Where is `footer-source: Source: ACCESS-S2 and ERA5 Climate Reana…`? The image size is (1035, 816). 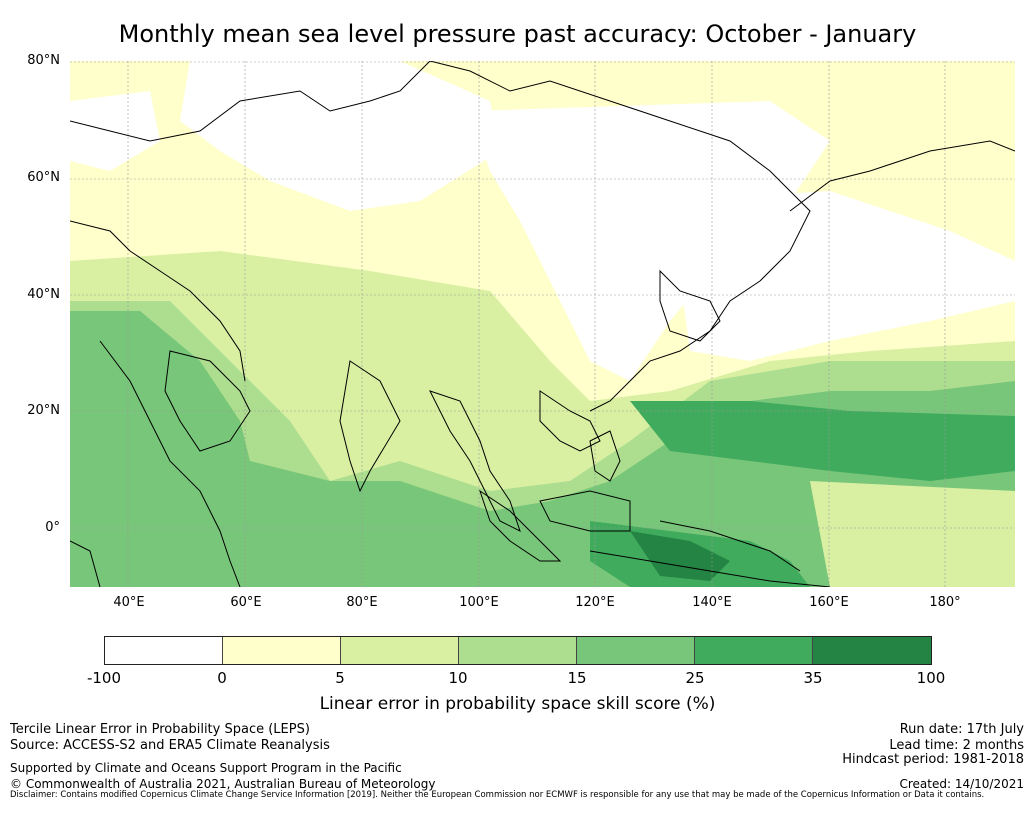
footer-source: Source: ACCESS-S2 and ERA5 Climate Reana… is located at coordinates (170, 745).